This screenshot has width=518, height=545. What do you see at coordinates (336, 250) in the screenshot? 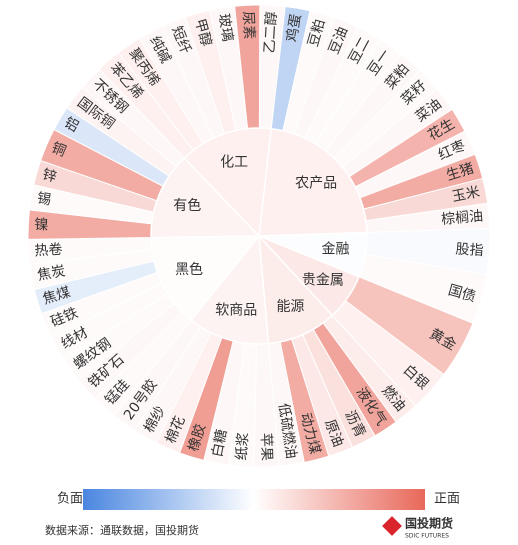
I see `group-label: 金融` at bounding box center [336, 250].